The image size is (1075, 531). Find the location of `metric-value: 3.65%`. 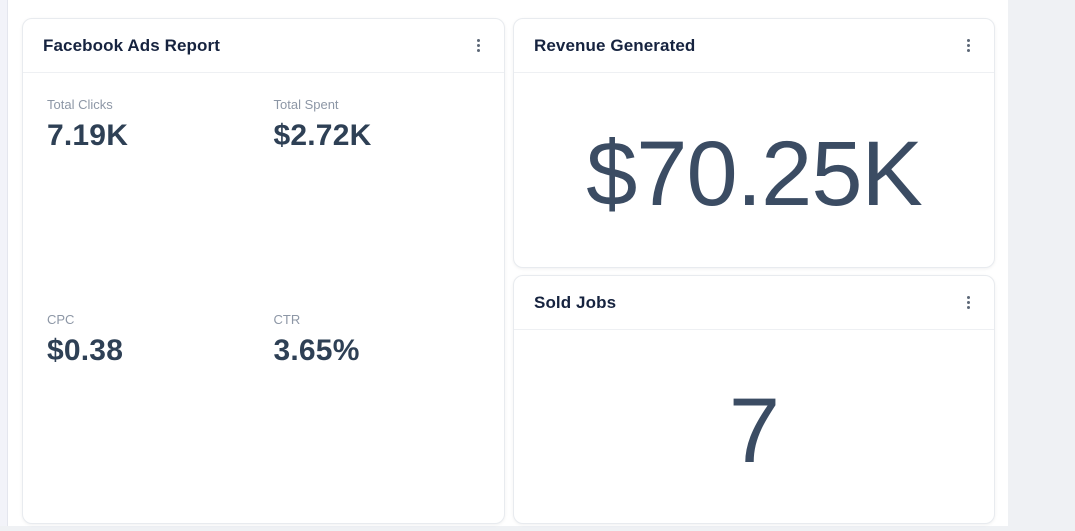

metric-value: 3.65% is located at coordinates (316, 350).